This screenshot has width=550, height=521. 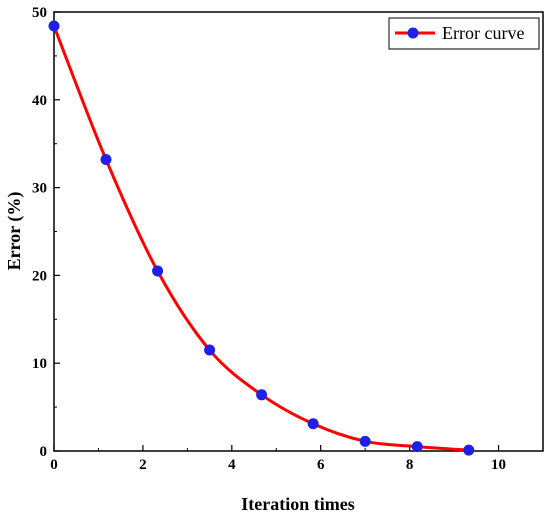 I want to click on legend: Error curve, so click(x=464, y=33).